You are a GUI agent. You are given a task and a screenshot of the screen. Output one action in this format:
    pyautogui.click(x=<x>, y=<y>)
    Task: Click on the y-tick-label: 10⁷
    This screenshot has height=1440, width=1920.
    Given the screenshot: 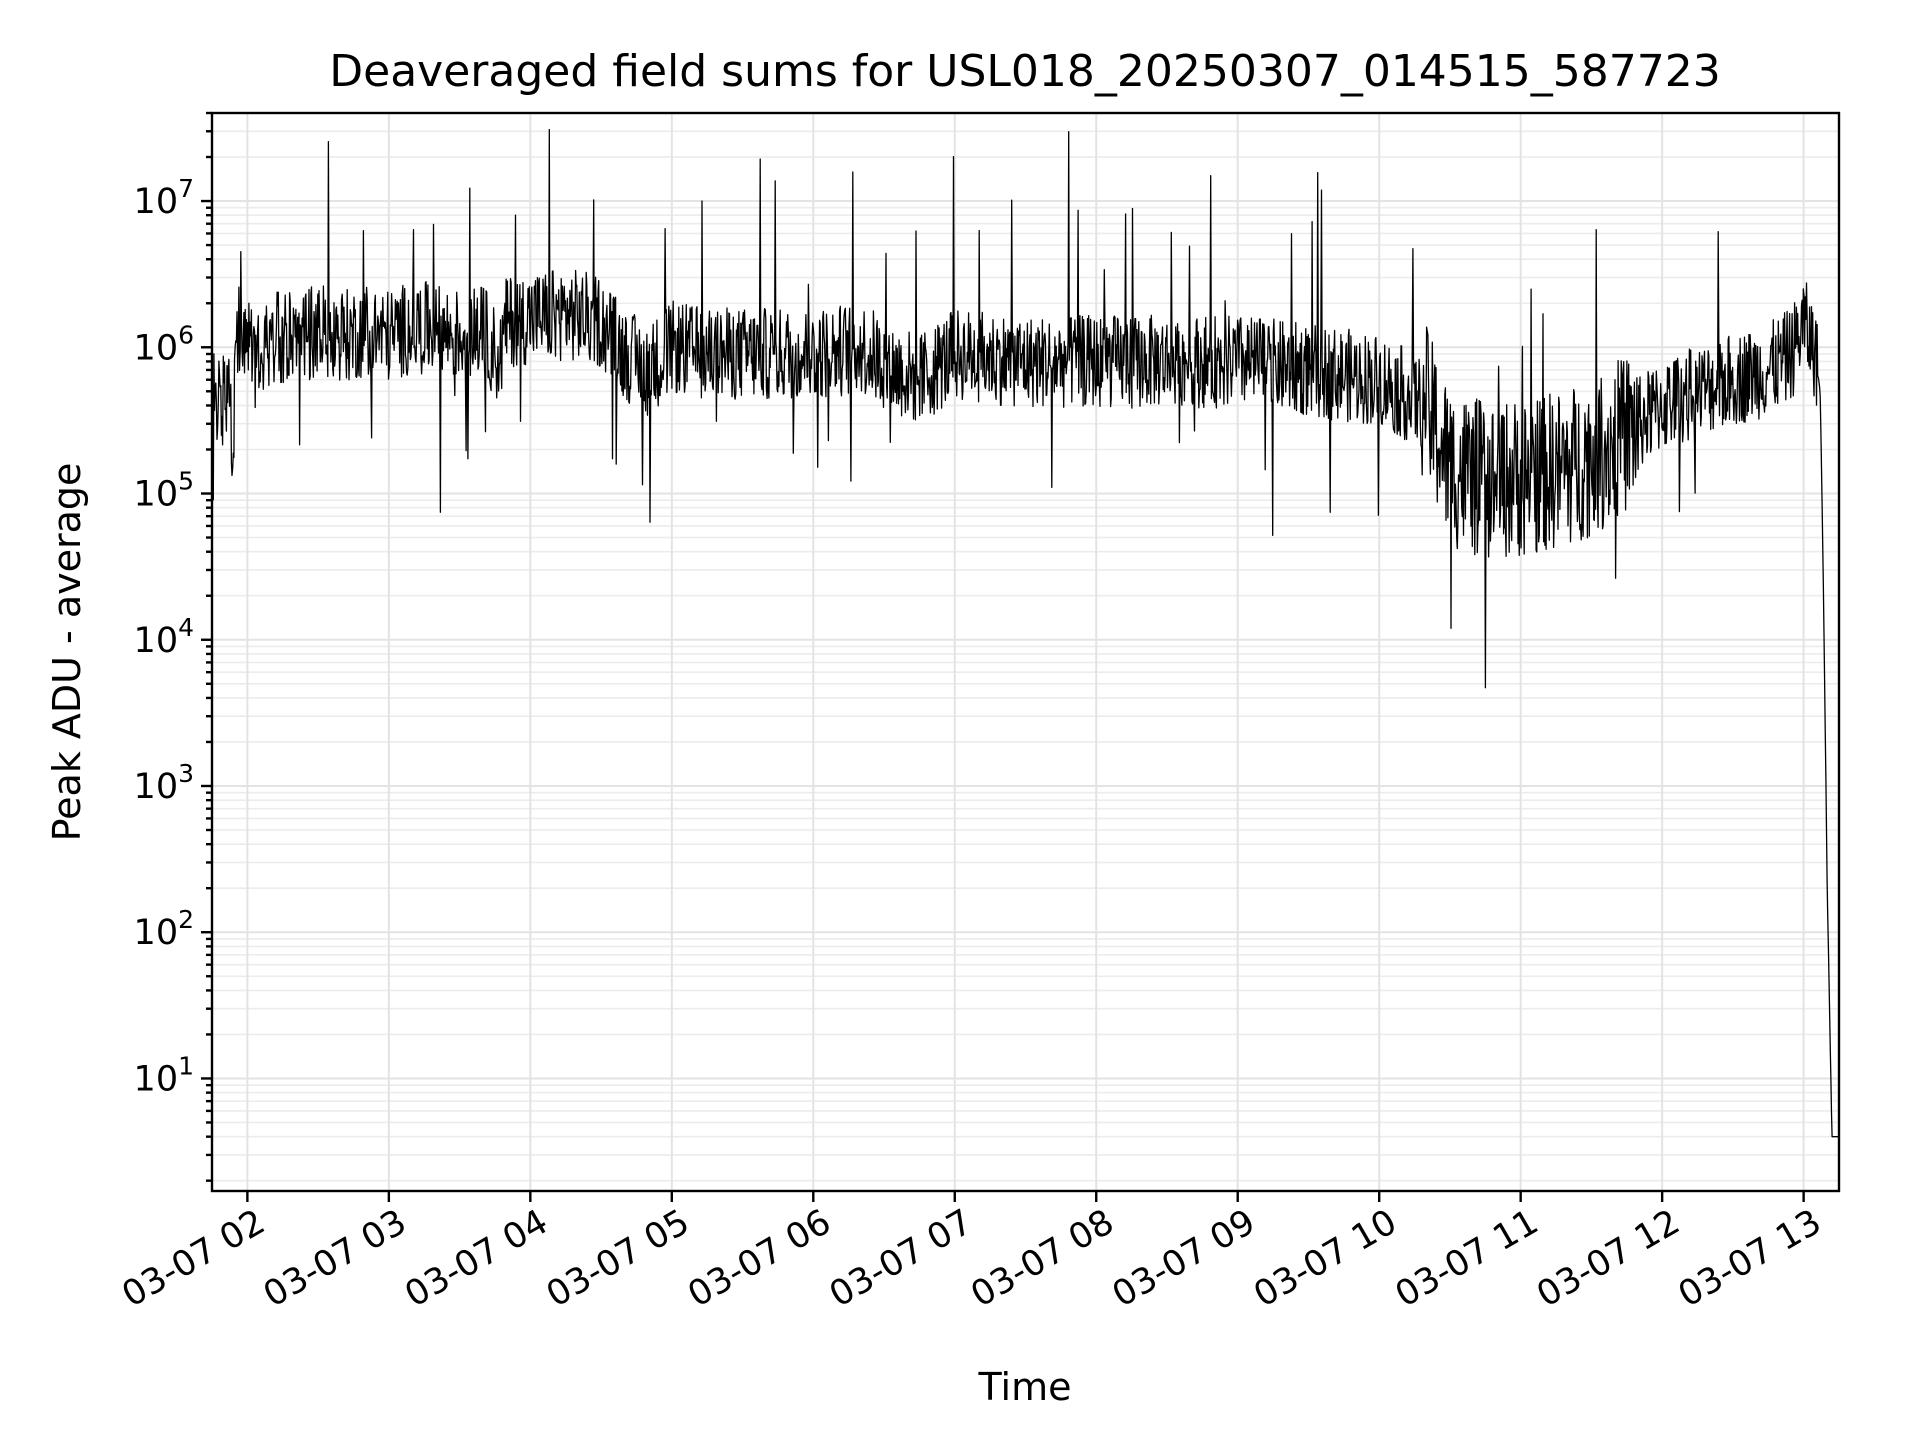 What is the action you would take?
    pyautogui.click(x=164, y=198)
    